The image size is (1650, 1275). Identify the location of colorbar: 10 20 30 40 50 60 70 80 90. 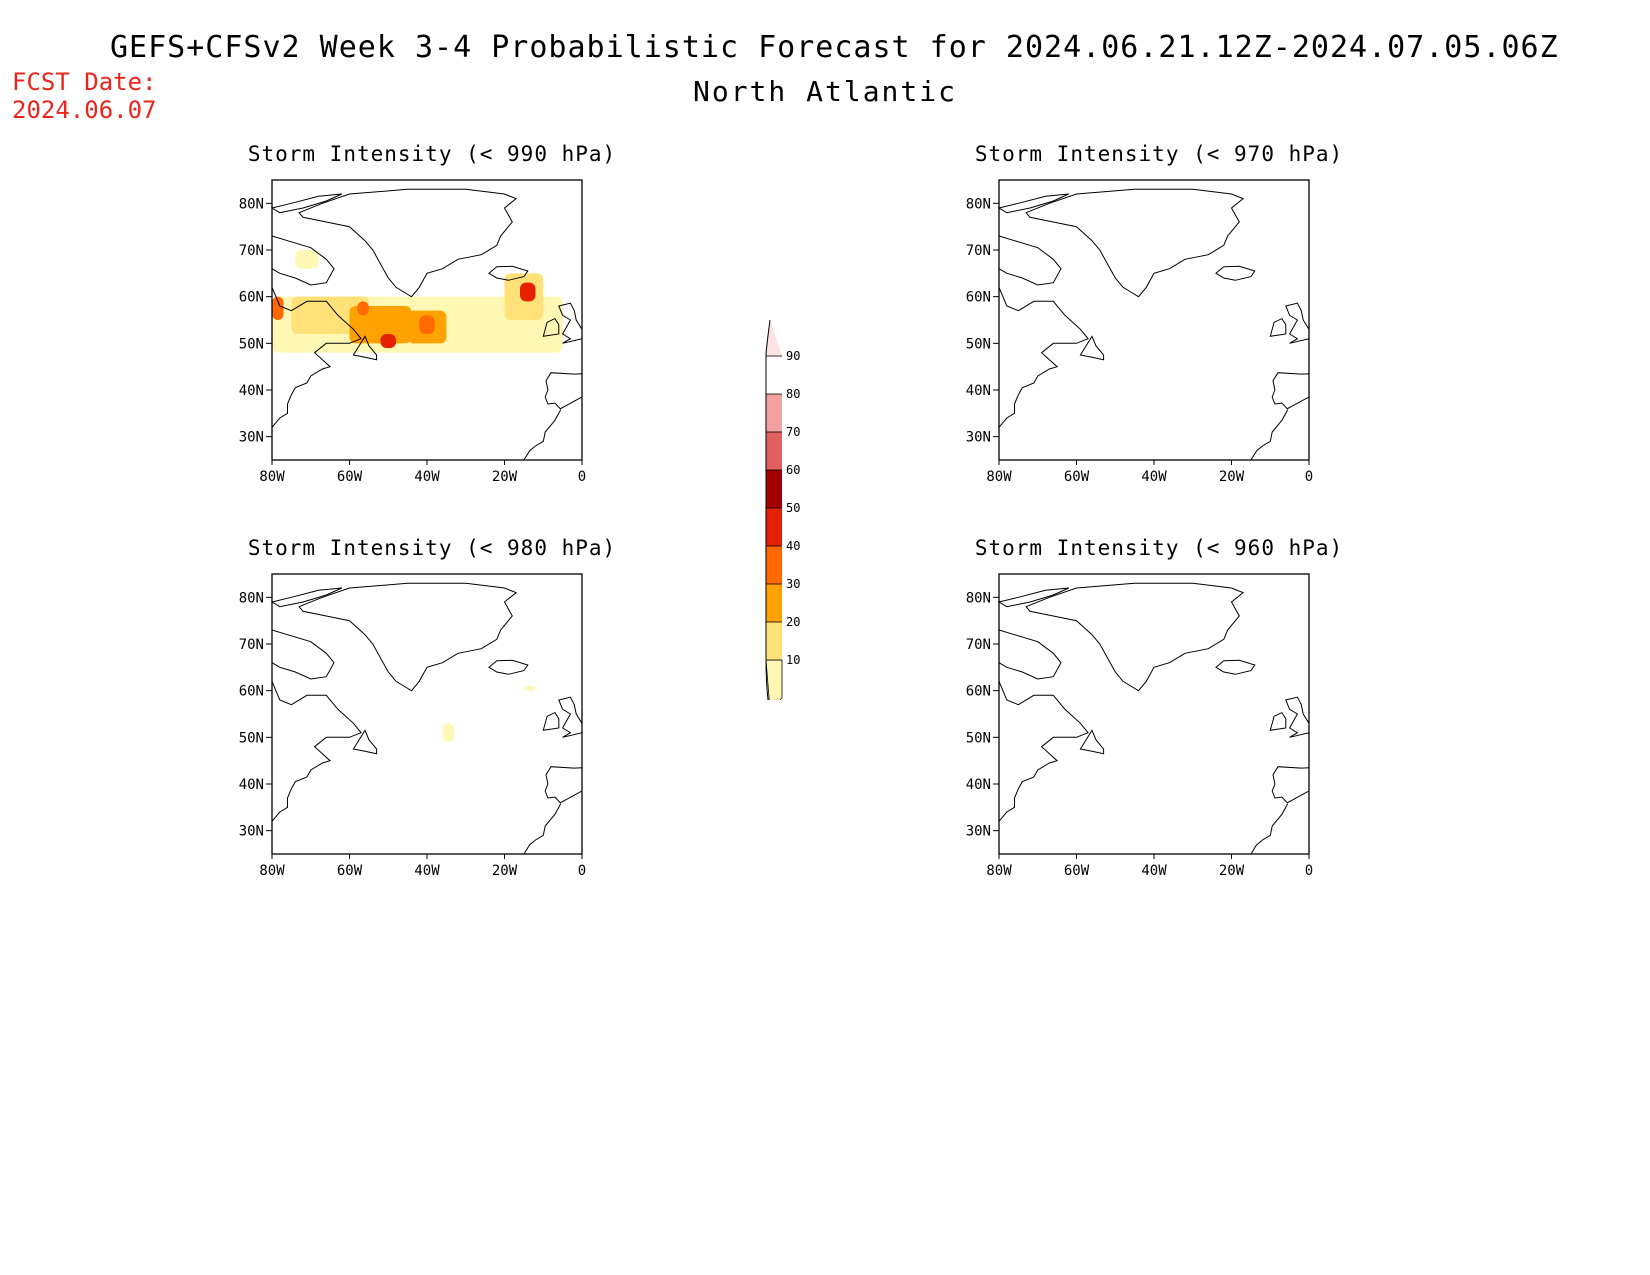
(782, 510).